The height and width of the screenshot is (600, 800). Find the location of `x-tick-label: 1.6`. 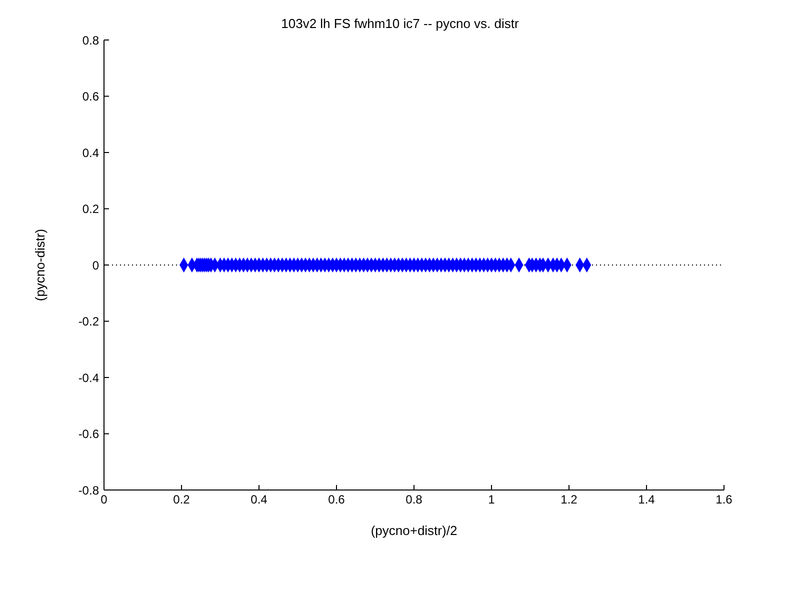

x-tick-label: 1.6 is located at coordinates (724, 499).